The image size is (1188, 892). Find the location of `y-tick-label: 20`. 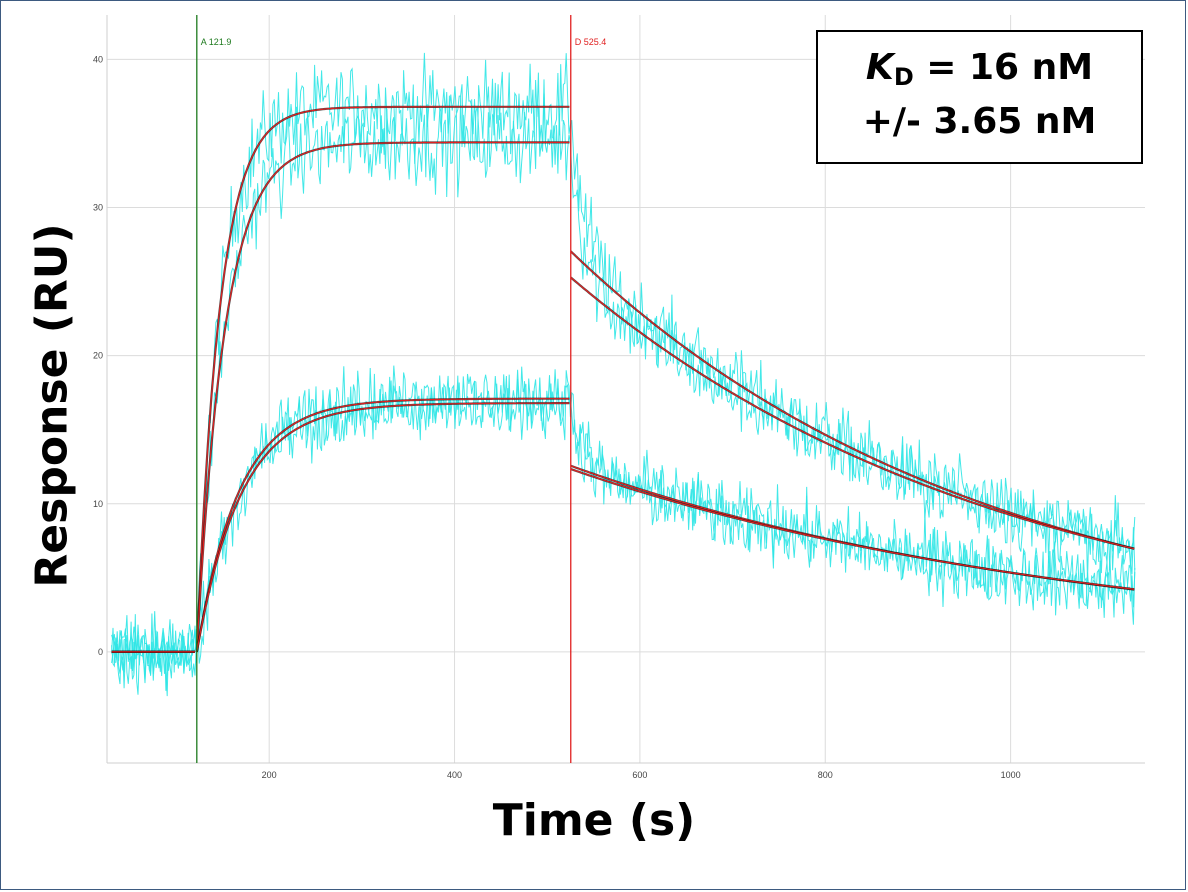

y-tick-label: 20 is located at coordinates (98, 356).